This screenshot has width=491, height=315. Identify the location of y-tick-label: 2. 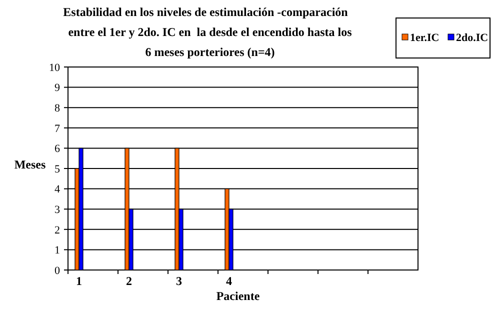
(57, 230).